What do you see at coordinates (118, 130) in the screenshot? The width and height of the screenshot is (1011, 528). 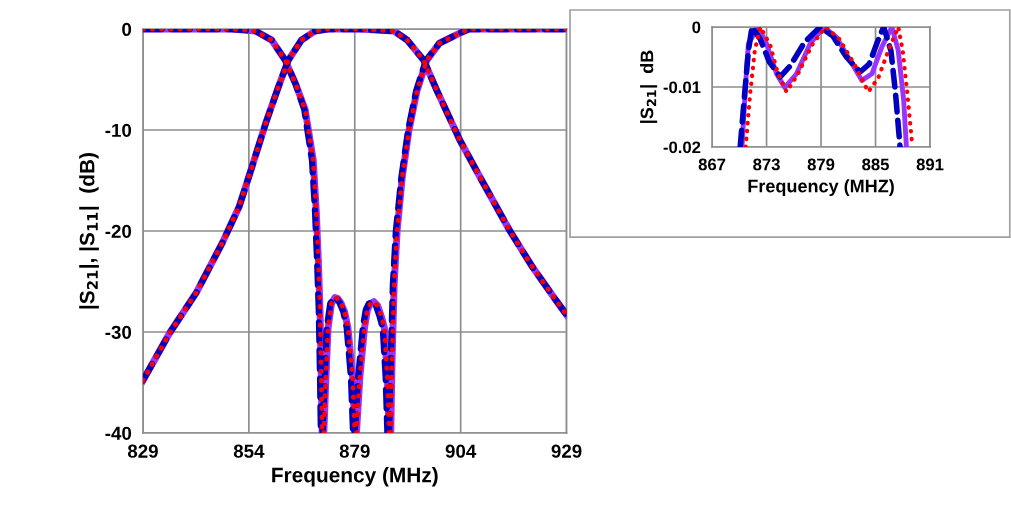 I see `y-tick-label: -10` at bounding box center [118, 130].